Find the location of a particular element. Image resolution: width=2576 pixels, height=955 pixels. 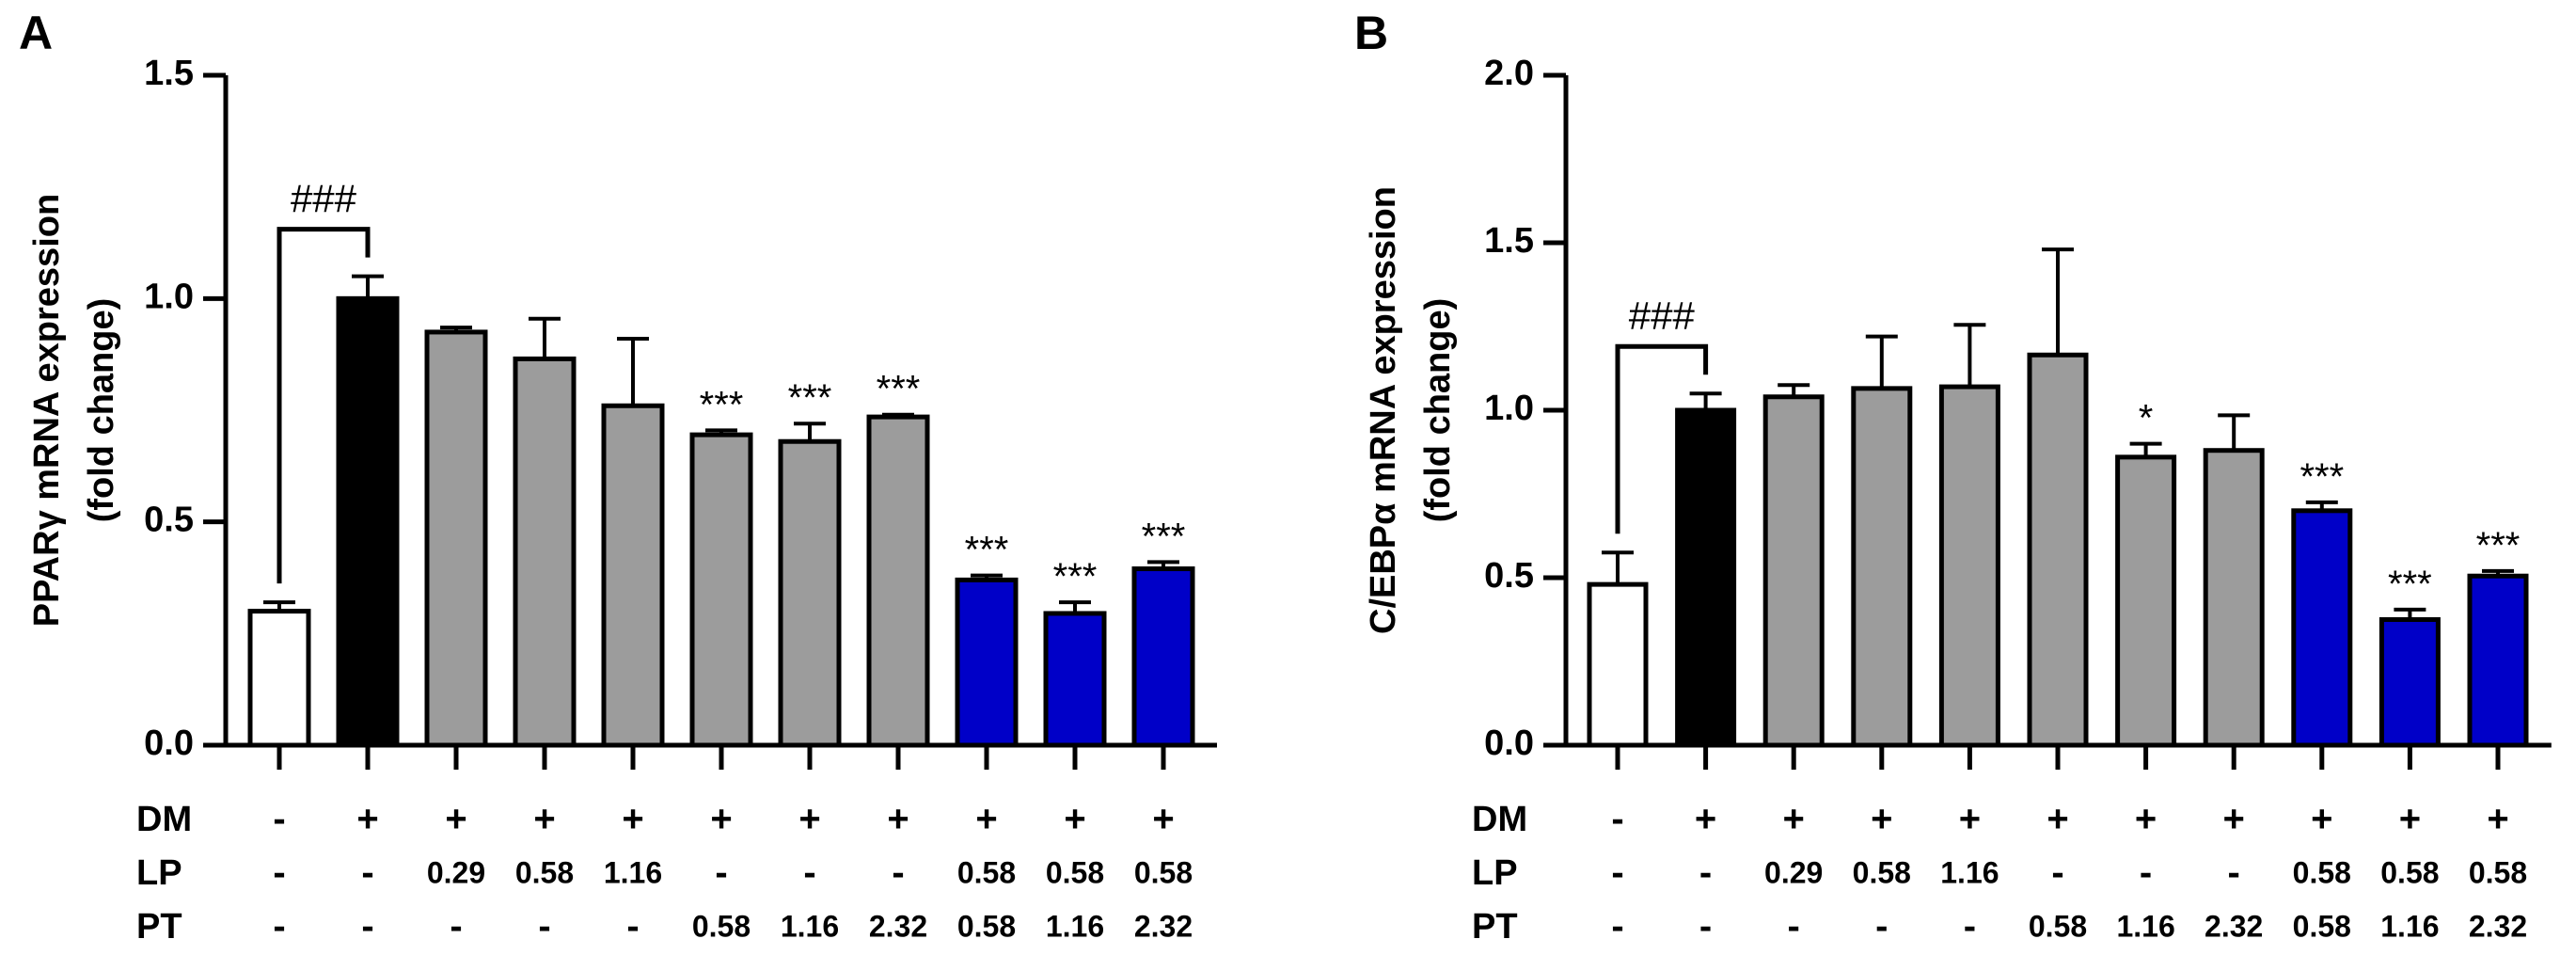

y-tick-label: 1.0 is located at coordinates (169, 296).